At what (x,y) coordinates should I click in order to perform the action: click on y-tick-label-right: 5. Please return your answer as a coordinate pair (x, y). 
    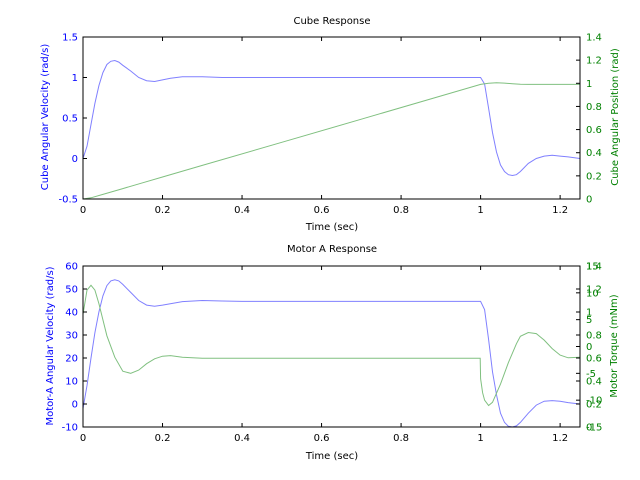
    Looking at the image, I should click on (589, 320).